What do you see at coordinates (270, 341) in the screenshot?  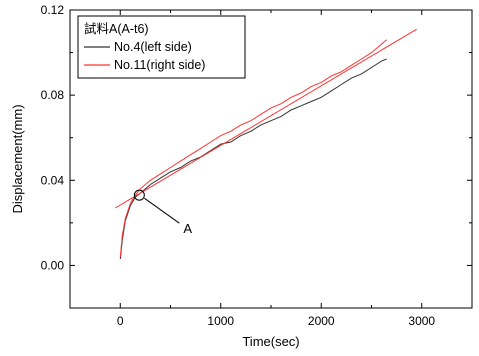 I see `x-axis-label: Time(sec)` at bounding box center [270, 341].